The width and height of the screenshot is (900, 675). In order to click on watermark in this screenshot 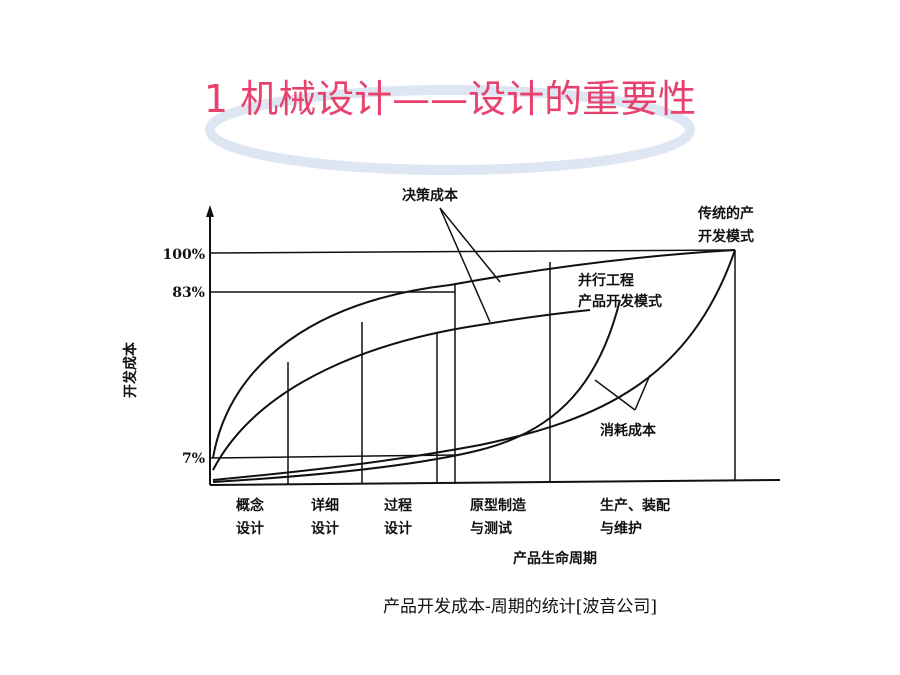, I will do `click(450, 130)`.